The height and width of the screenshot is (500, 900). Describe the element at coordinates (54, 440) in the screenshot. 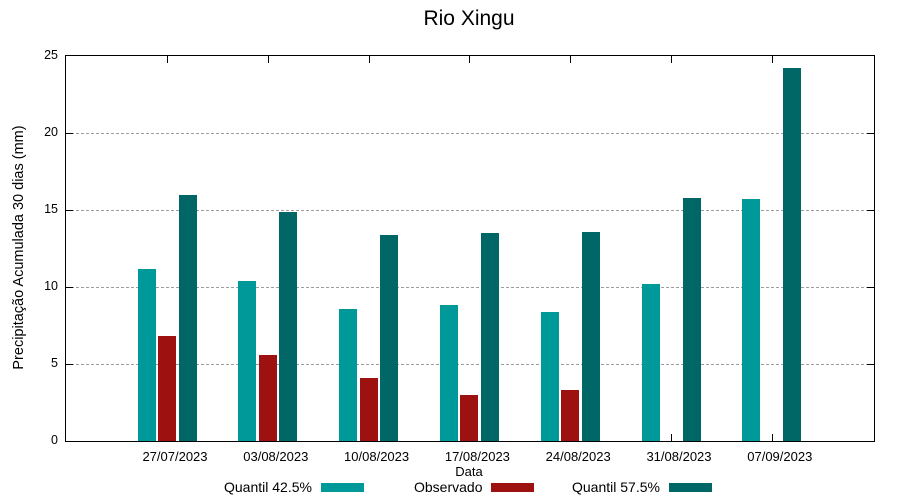

I see `y-tick-label: 0` at that location.